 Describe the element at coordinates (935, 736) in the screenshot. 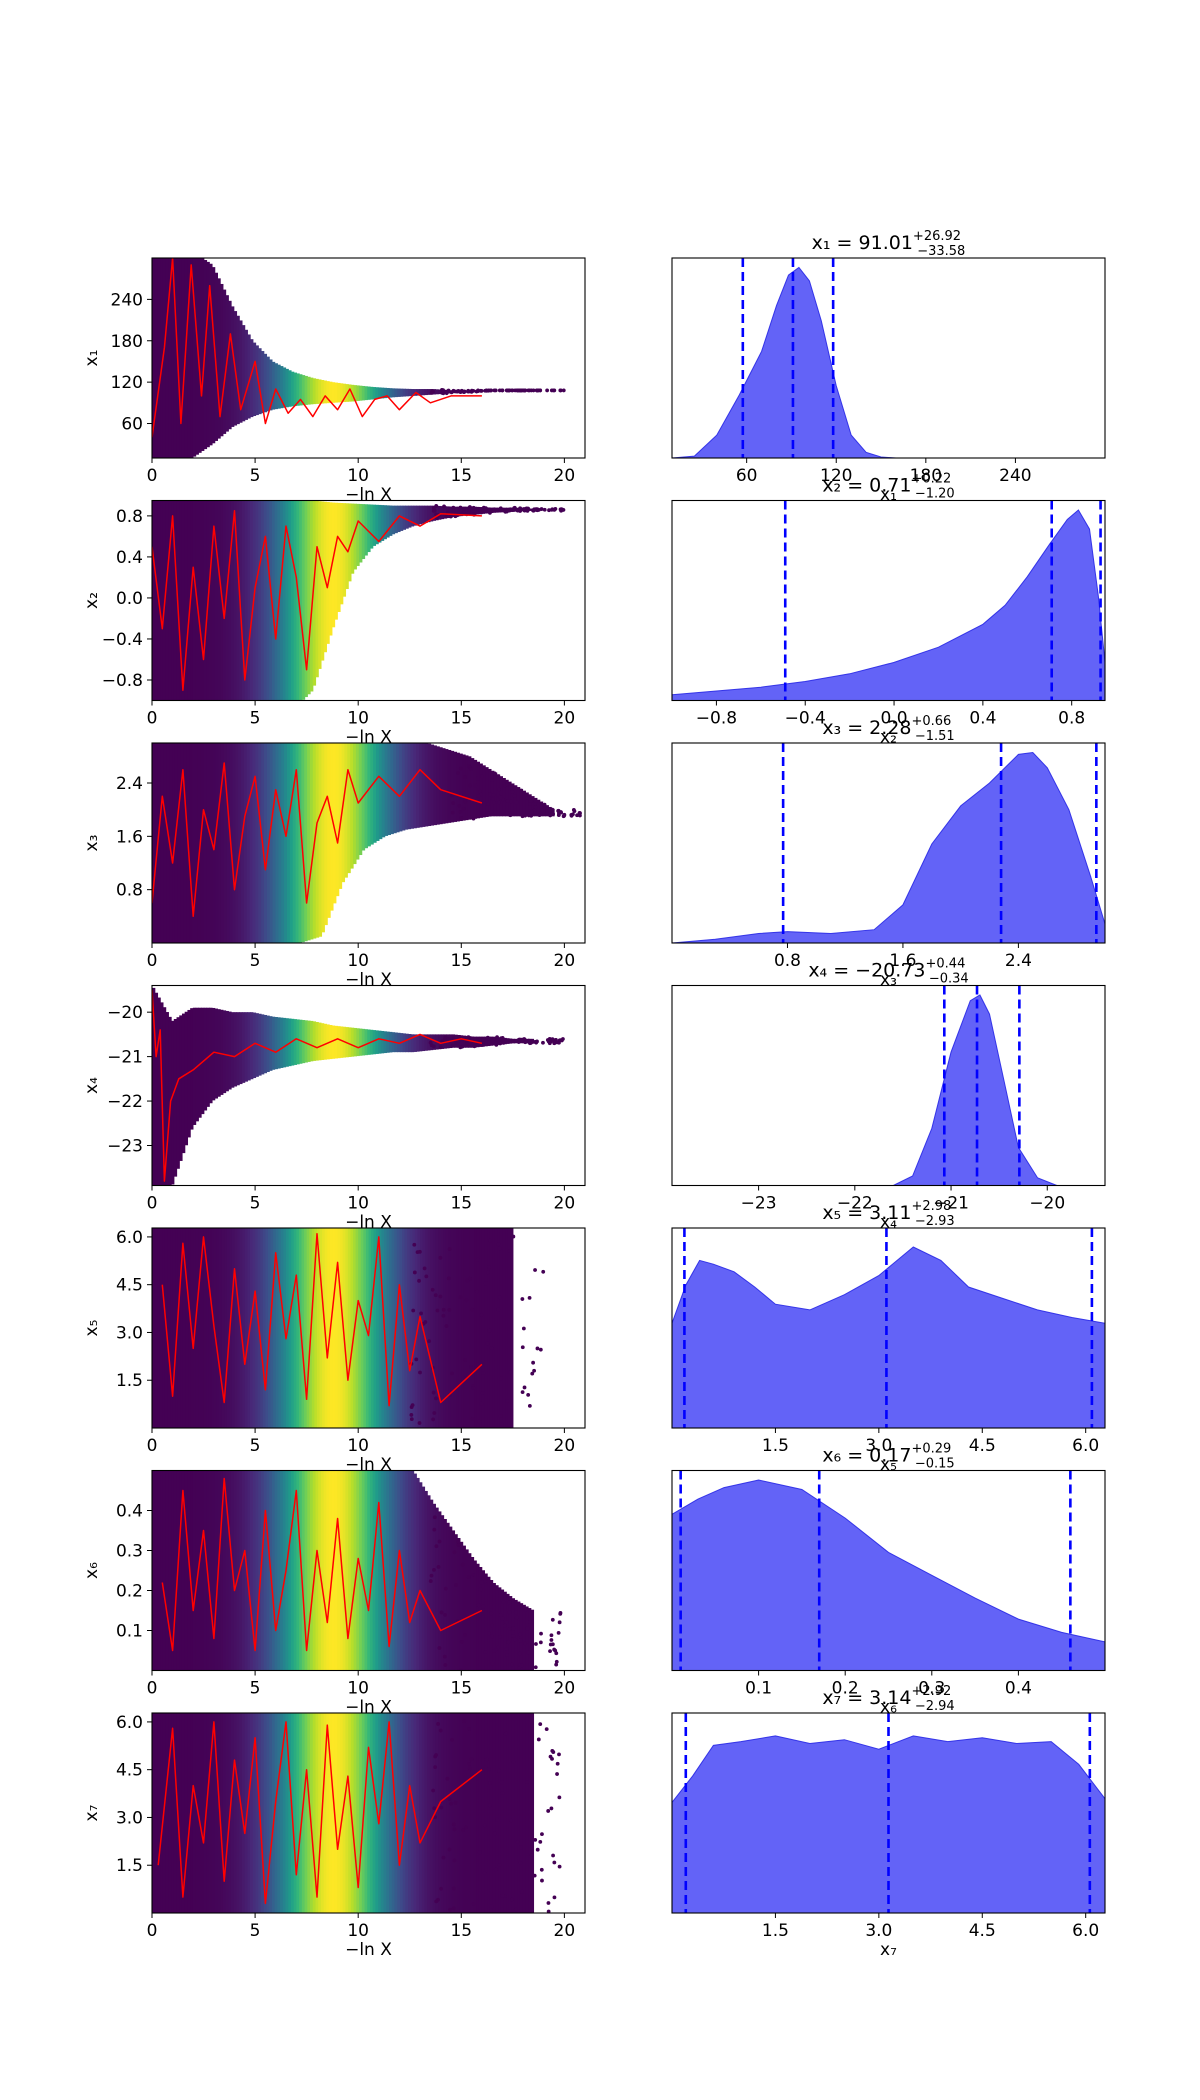

I see `title-lower-error: −1.51` at that location.